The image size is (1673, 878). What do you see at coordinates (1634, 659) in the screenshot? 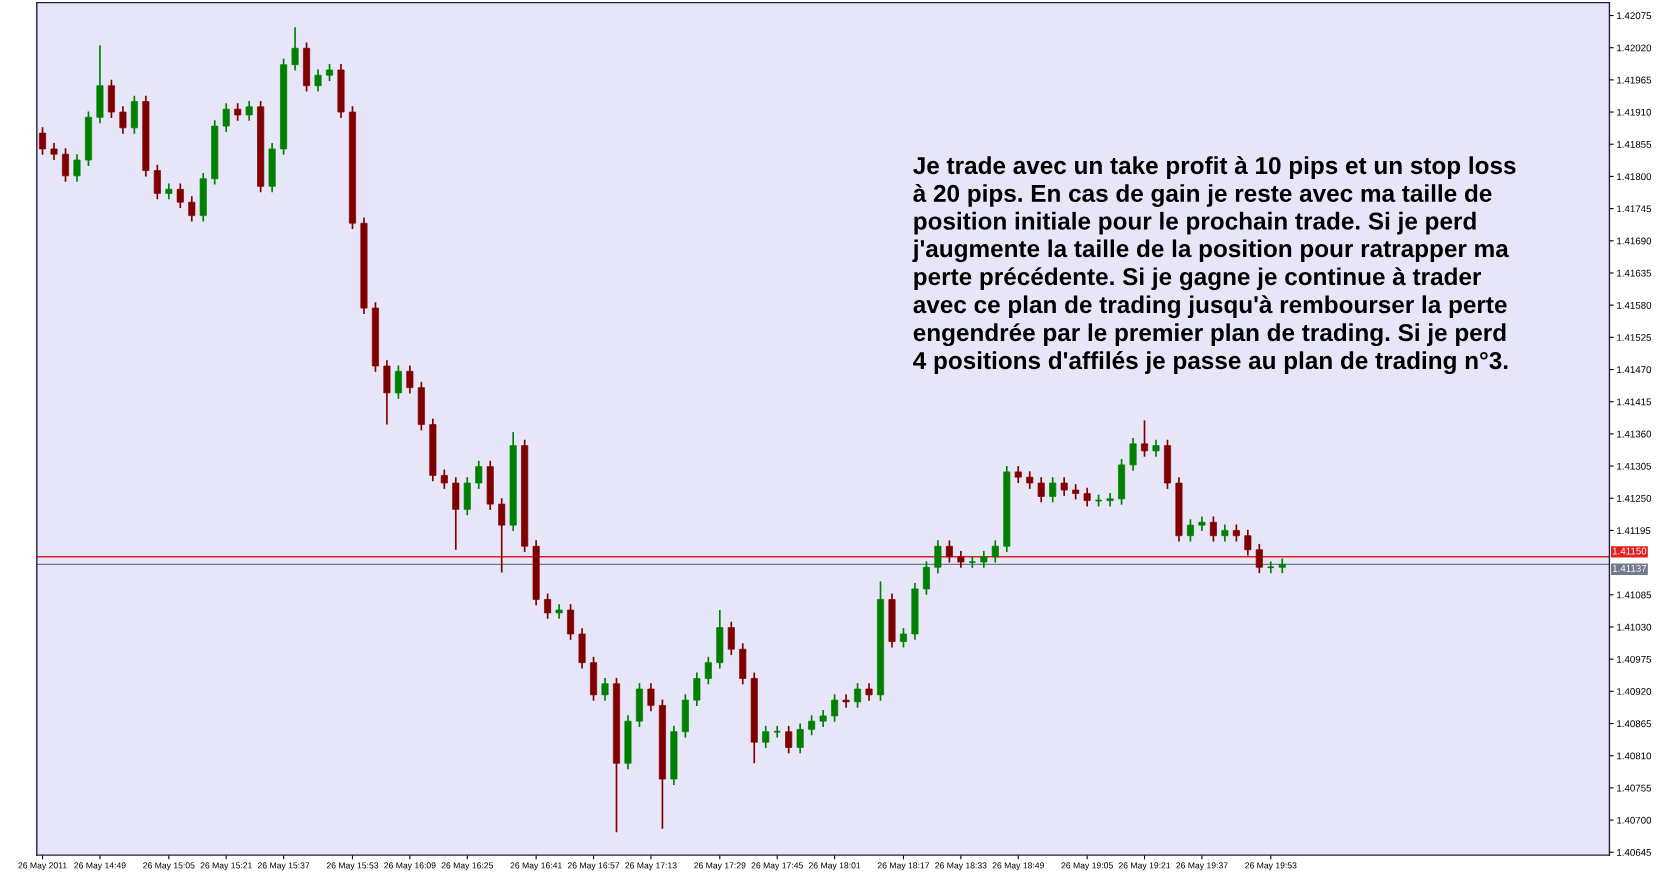
I see `y-tick-label: 1.40975` at bounding box center [1634, 659].